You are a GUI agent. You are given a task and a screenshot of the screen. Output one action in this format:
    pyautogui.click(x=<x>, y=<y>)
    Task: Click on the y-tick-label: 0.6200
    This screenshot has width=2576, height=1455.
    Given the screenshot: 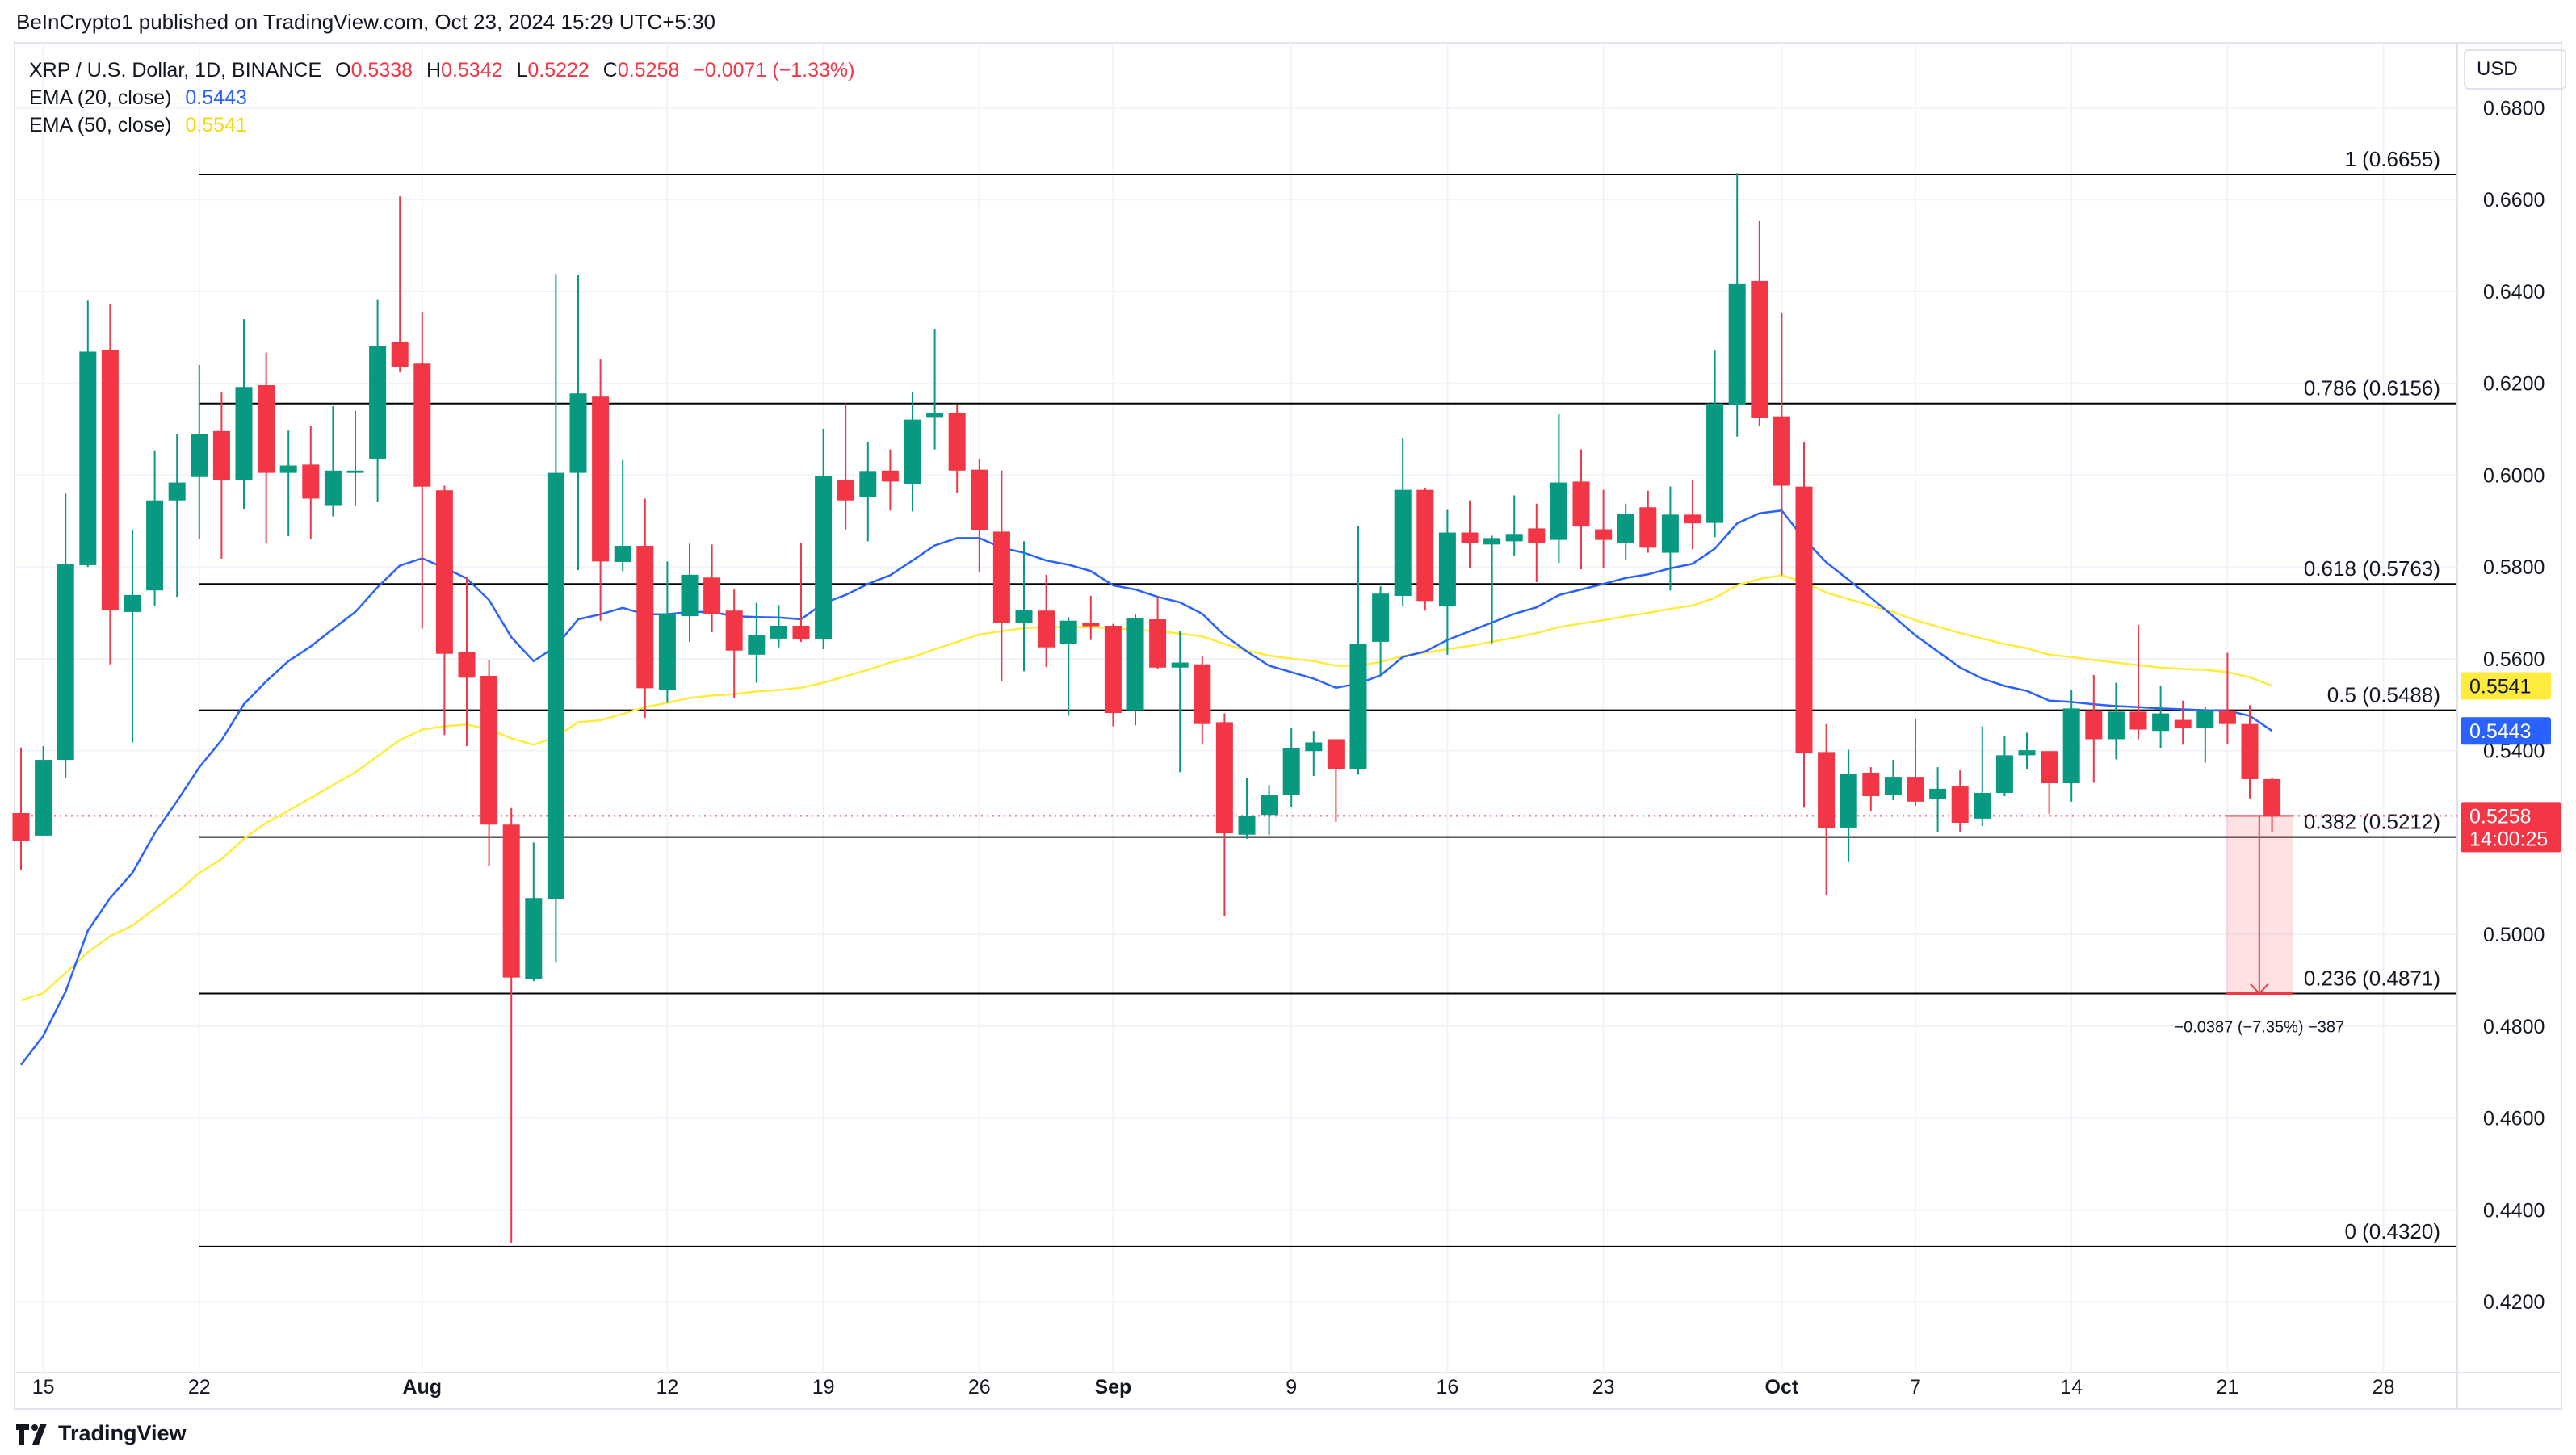 What is the action you would take?
    pyautogui.click(x=2514, y=384)
    